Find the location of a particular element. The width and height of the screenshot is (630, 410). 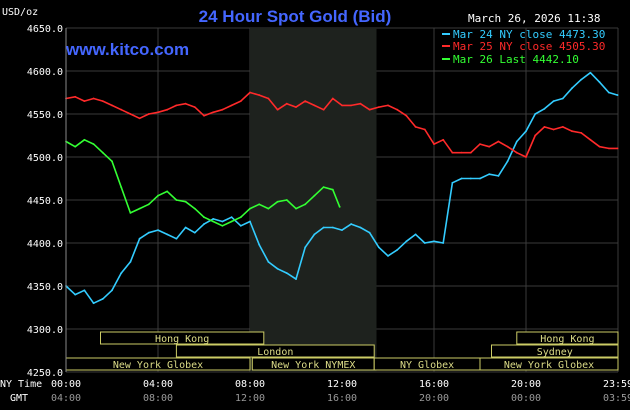

session-label: London is located at coordinates (275, 352).